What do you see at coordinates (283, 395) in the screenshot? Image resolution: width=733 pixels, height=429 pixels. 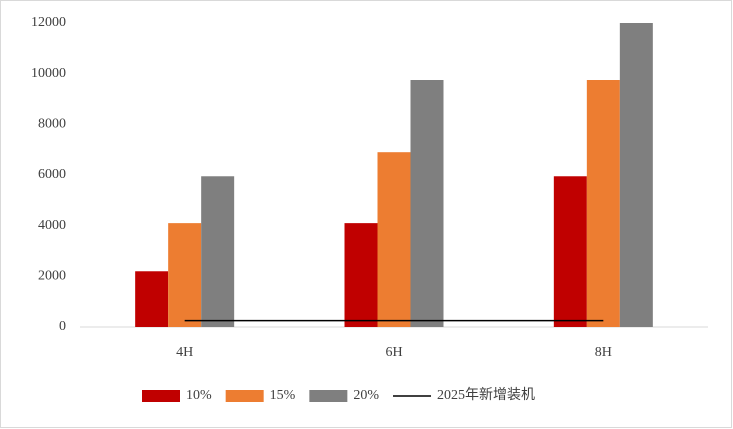 I see `legend-label: 15%` at bounding box center [283, 395].